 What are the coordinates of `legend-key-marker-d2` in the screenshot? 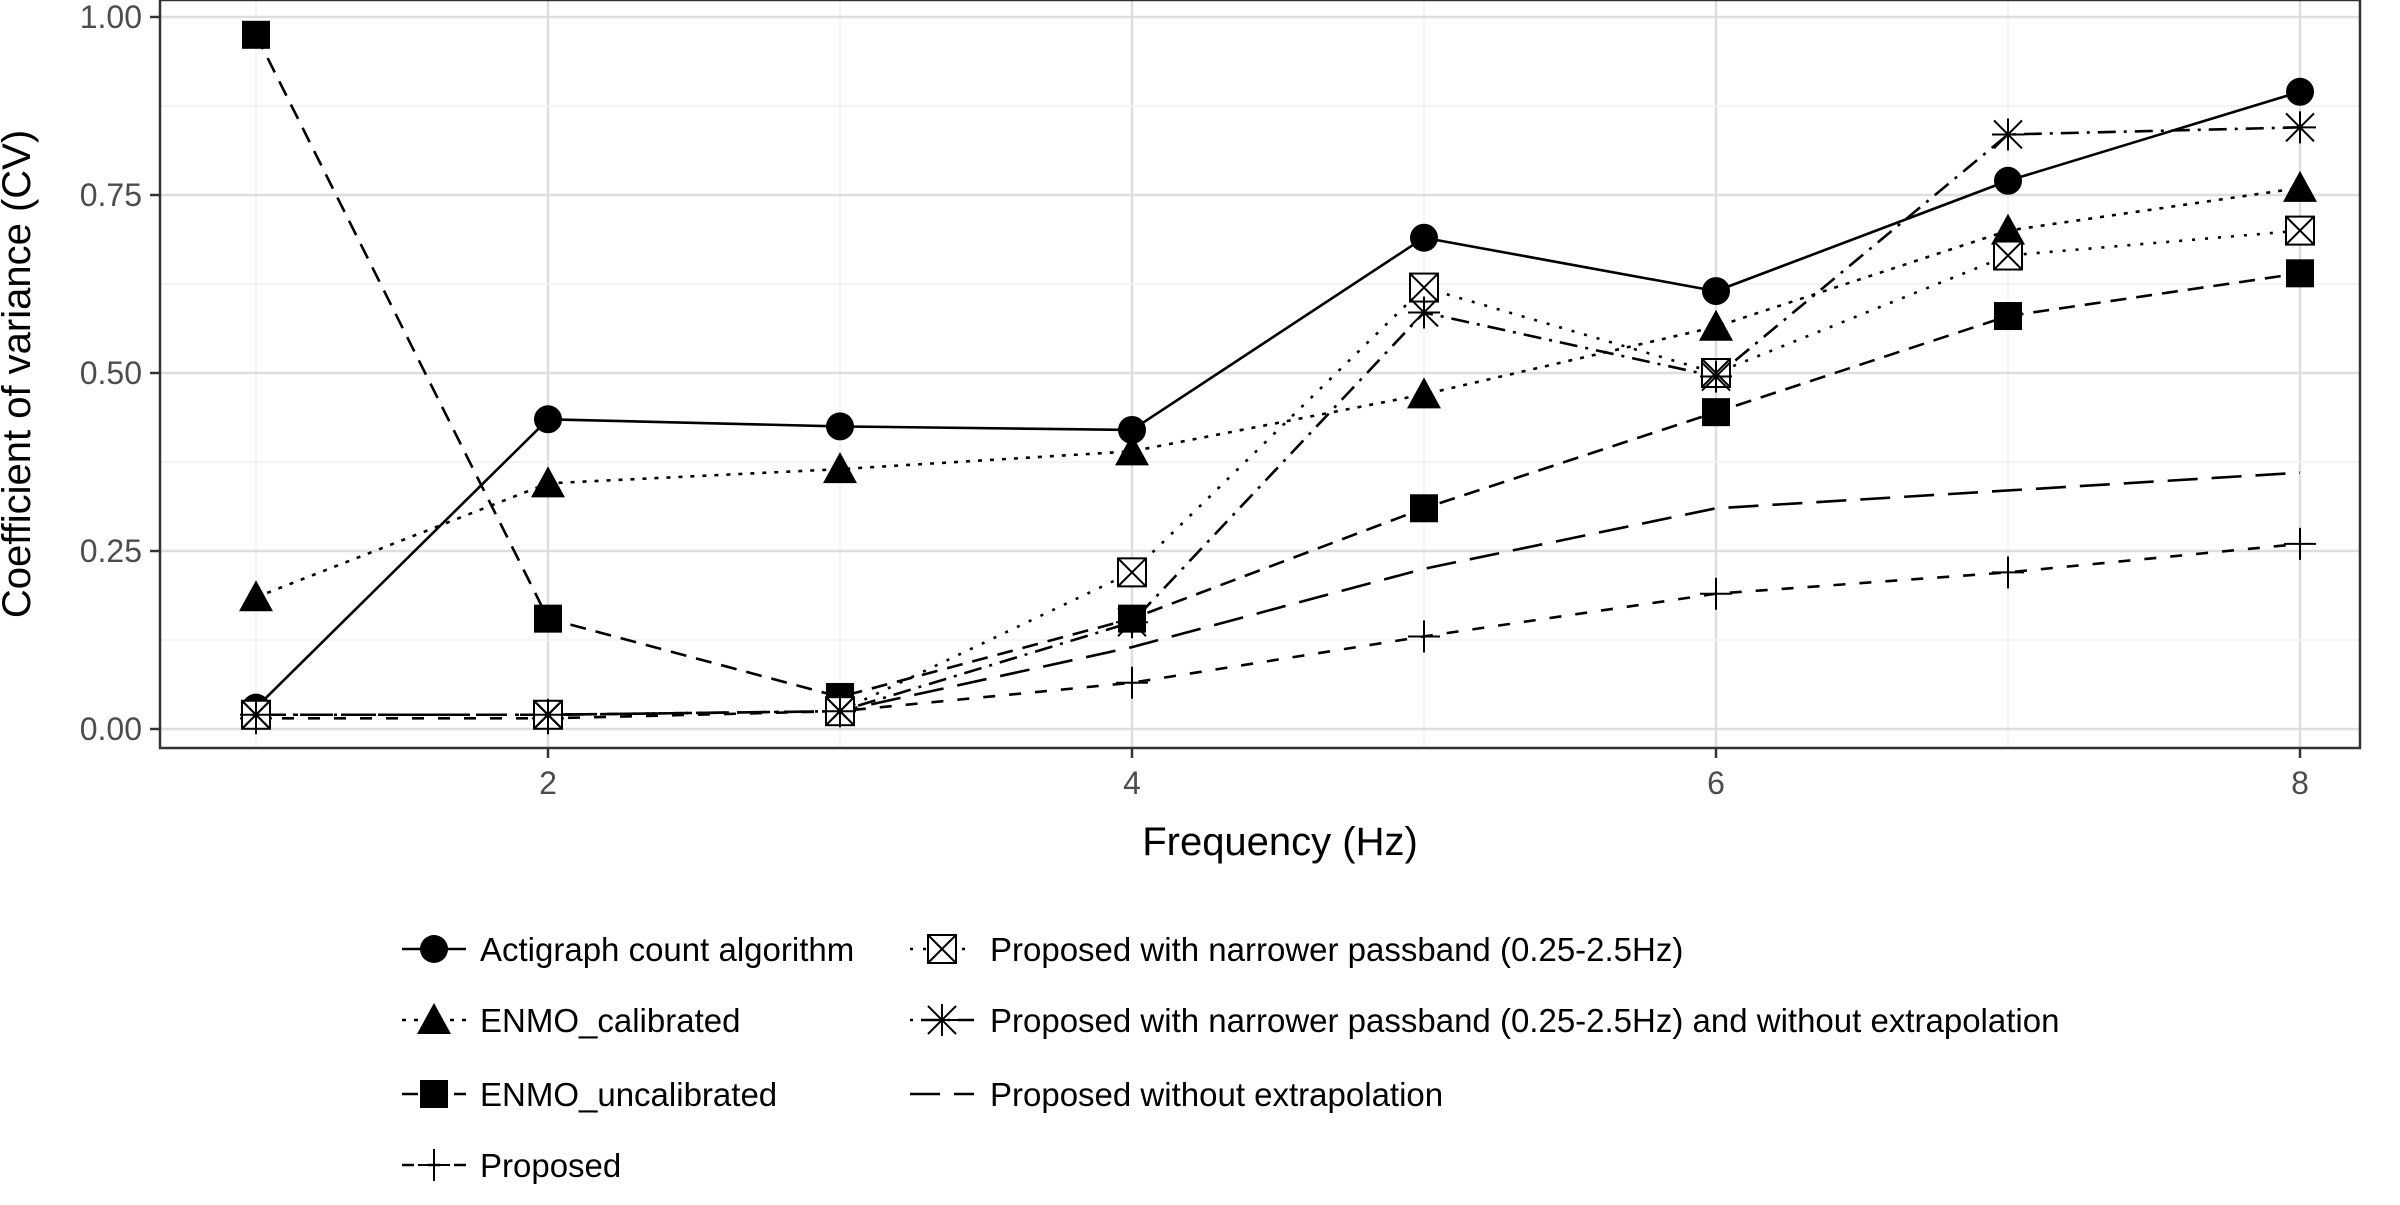 It's located at (942, 949).